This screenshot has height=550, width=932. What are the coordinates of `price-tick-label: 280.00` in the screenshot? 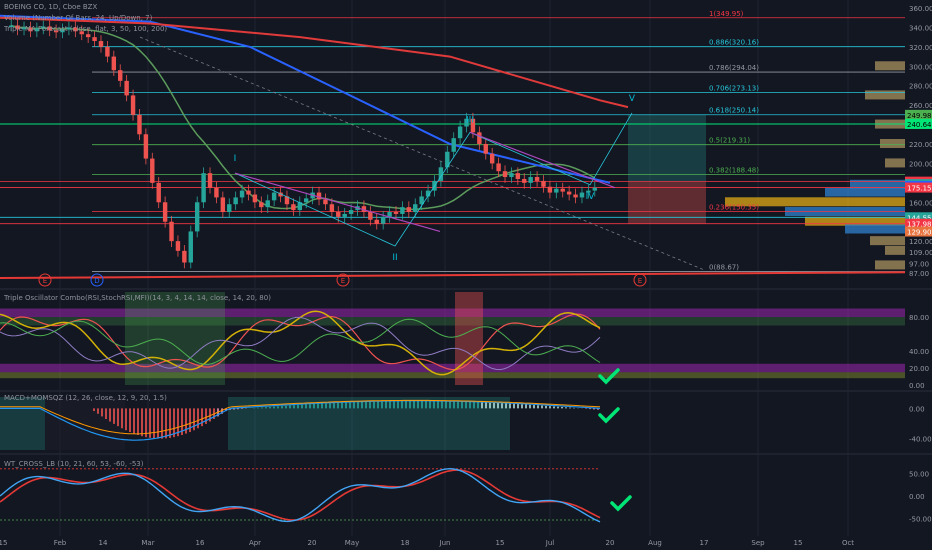 It's located at (920, 87).